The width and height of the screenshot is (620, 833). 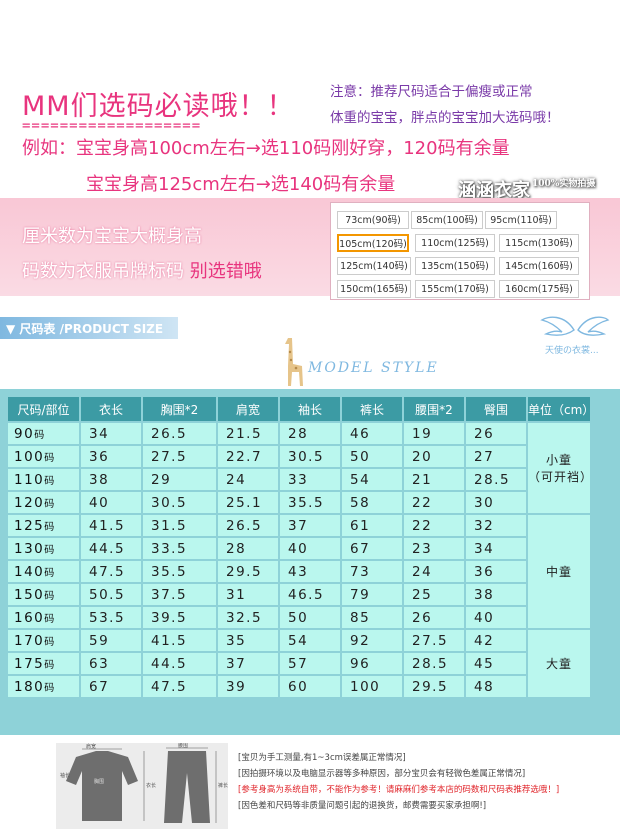 What do you see at coordinates (310, 617) in the screenshot?
I see `table-cell: 50` at bounding box center [310, 617].